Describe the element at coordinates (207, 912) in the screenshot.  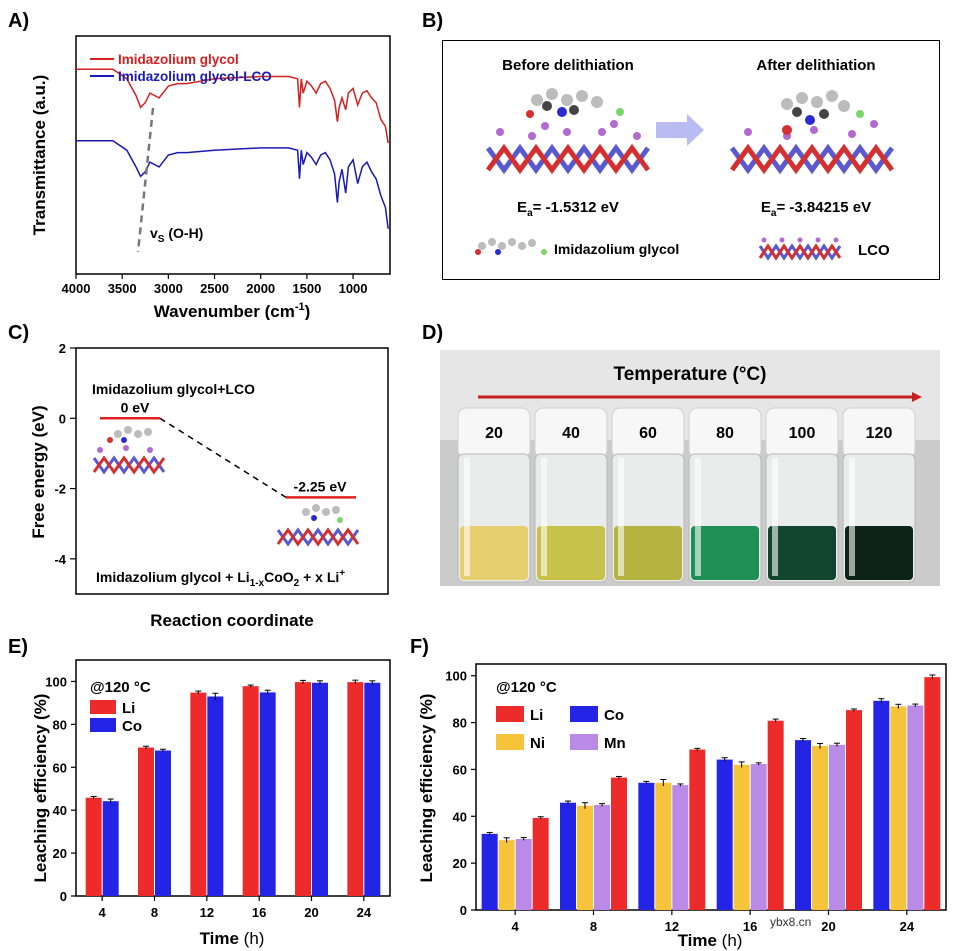
I see `e-xtick-label: 12` at that location.